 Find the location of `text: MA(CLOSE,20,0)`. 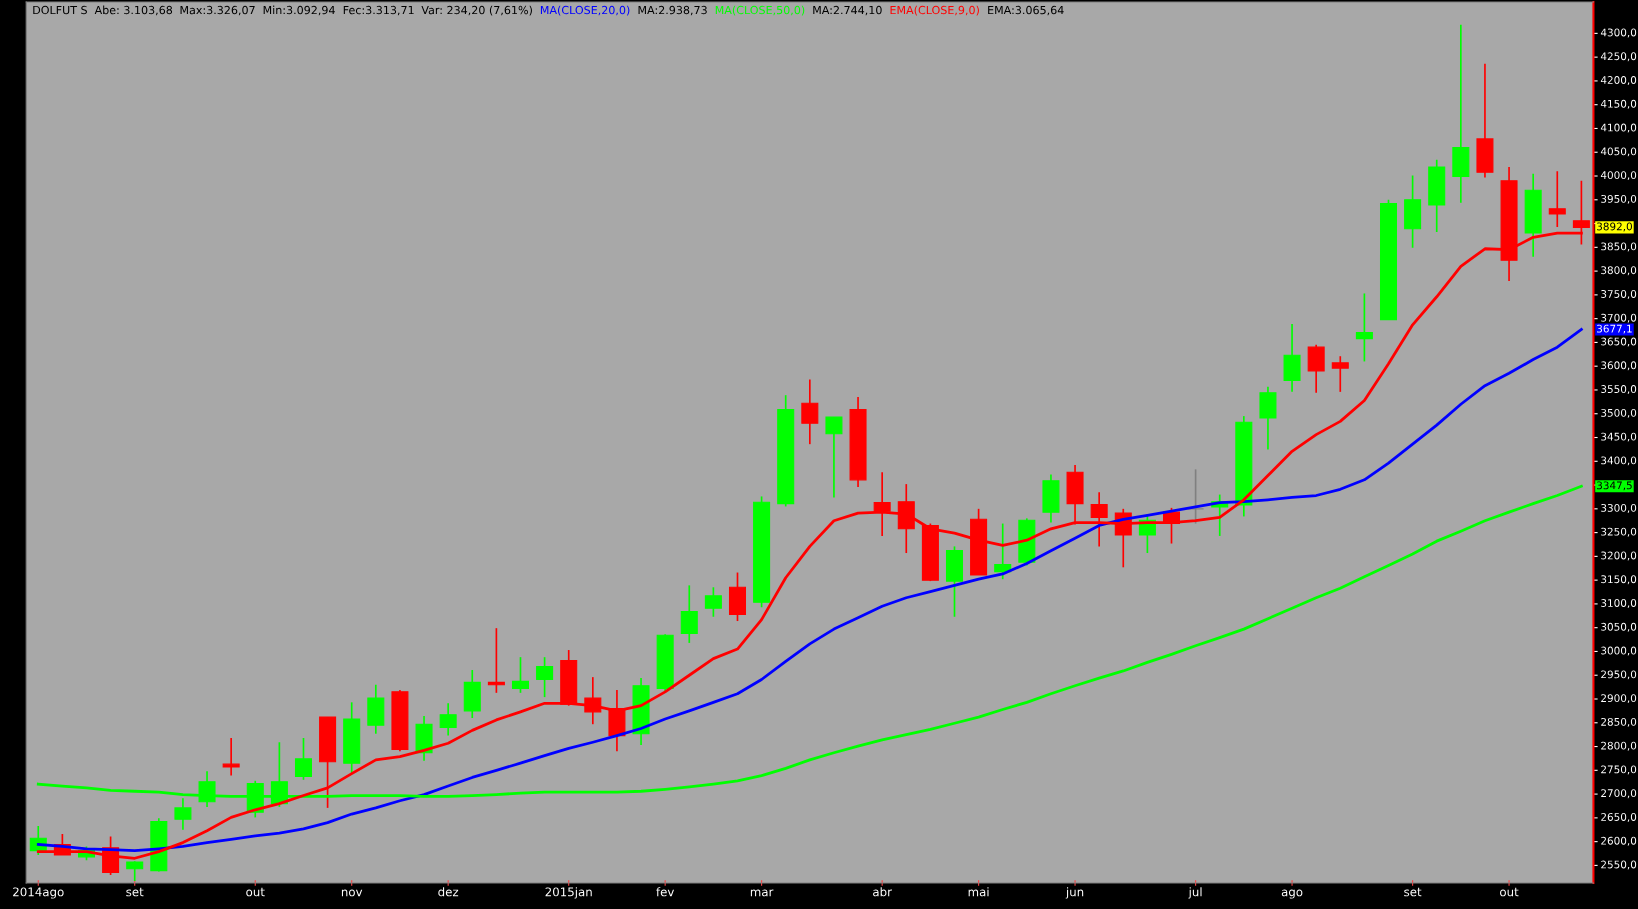

text: MA(CLOSE,20,0) is located at coordinates (585, 10).